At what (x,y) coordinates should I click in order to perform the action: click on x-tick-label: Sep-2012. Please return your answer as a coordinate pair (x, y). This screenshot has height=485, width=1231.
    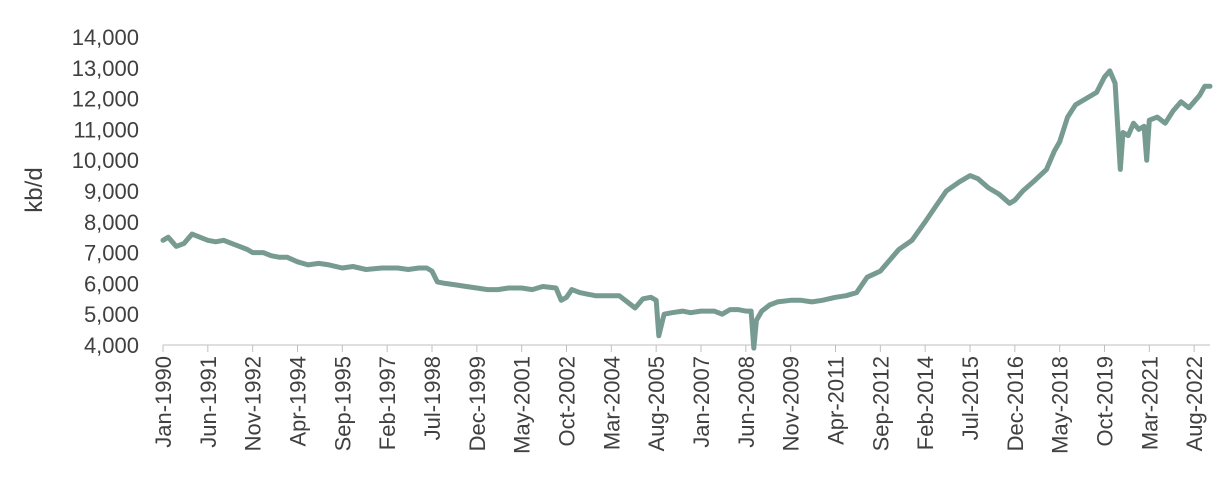
    Looking at the image, I should click on (880, 403).